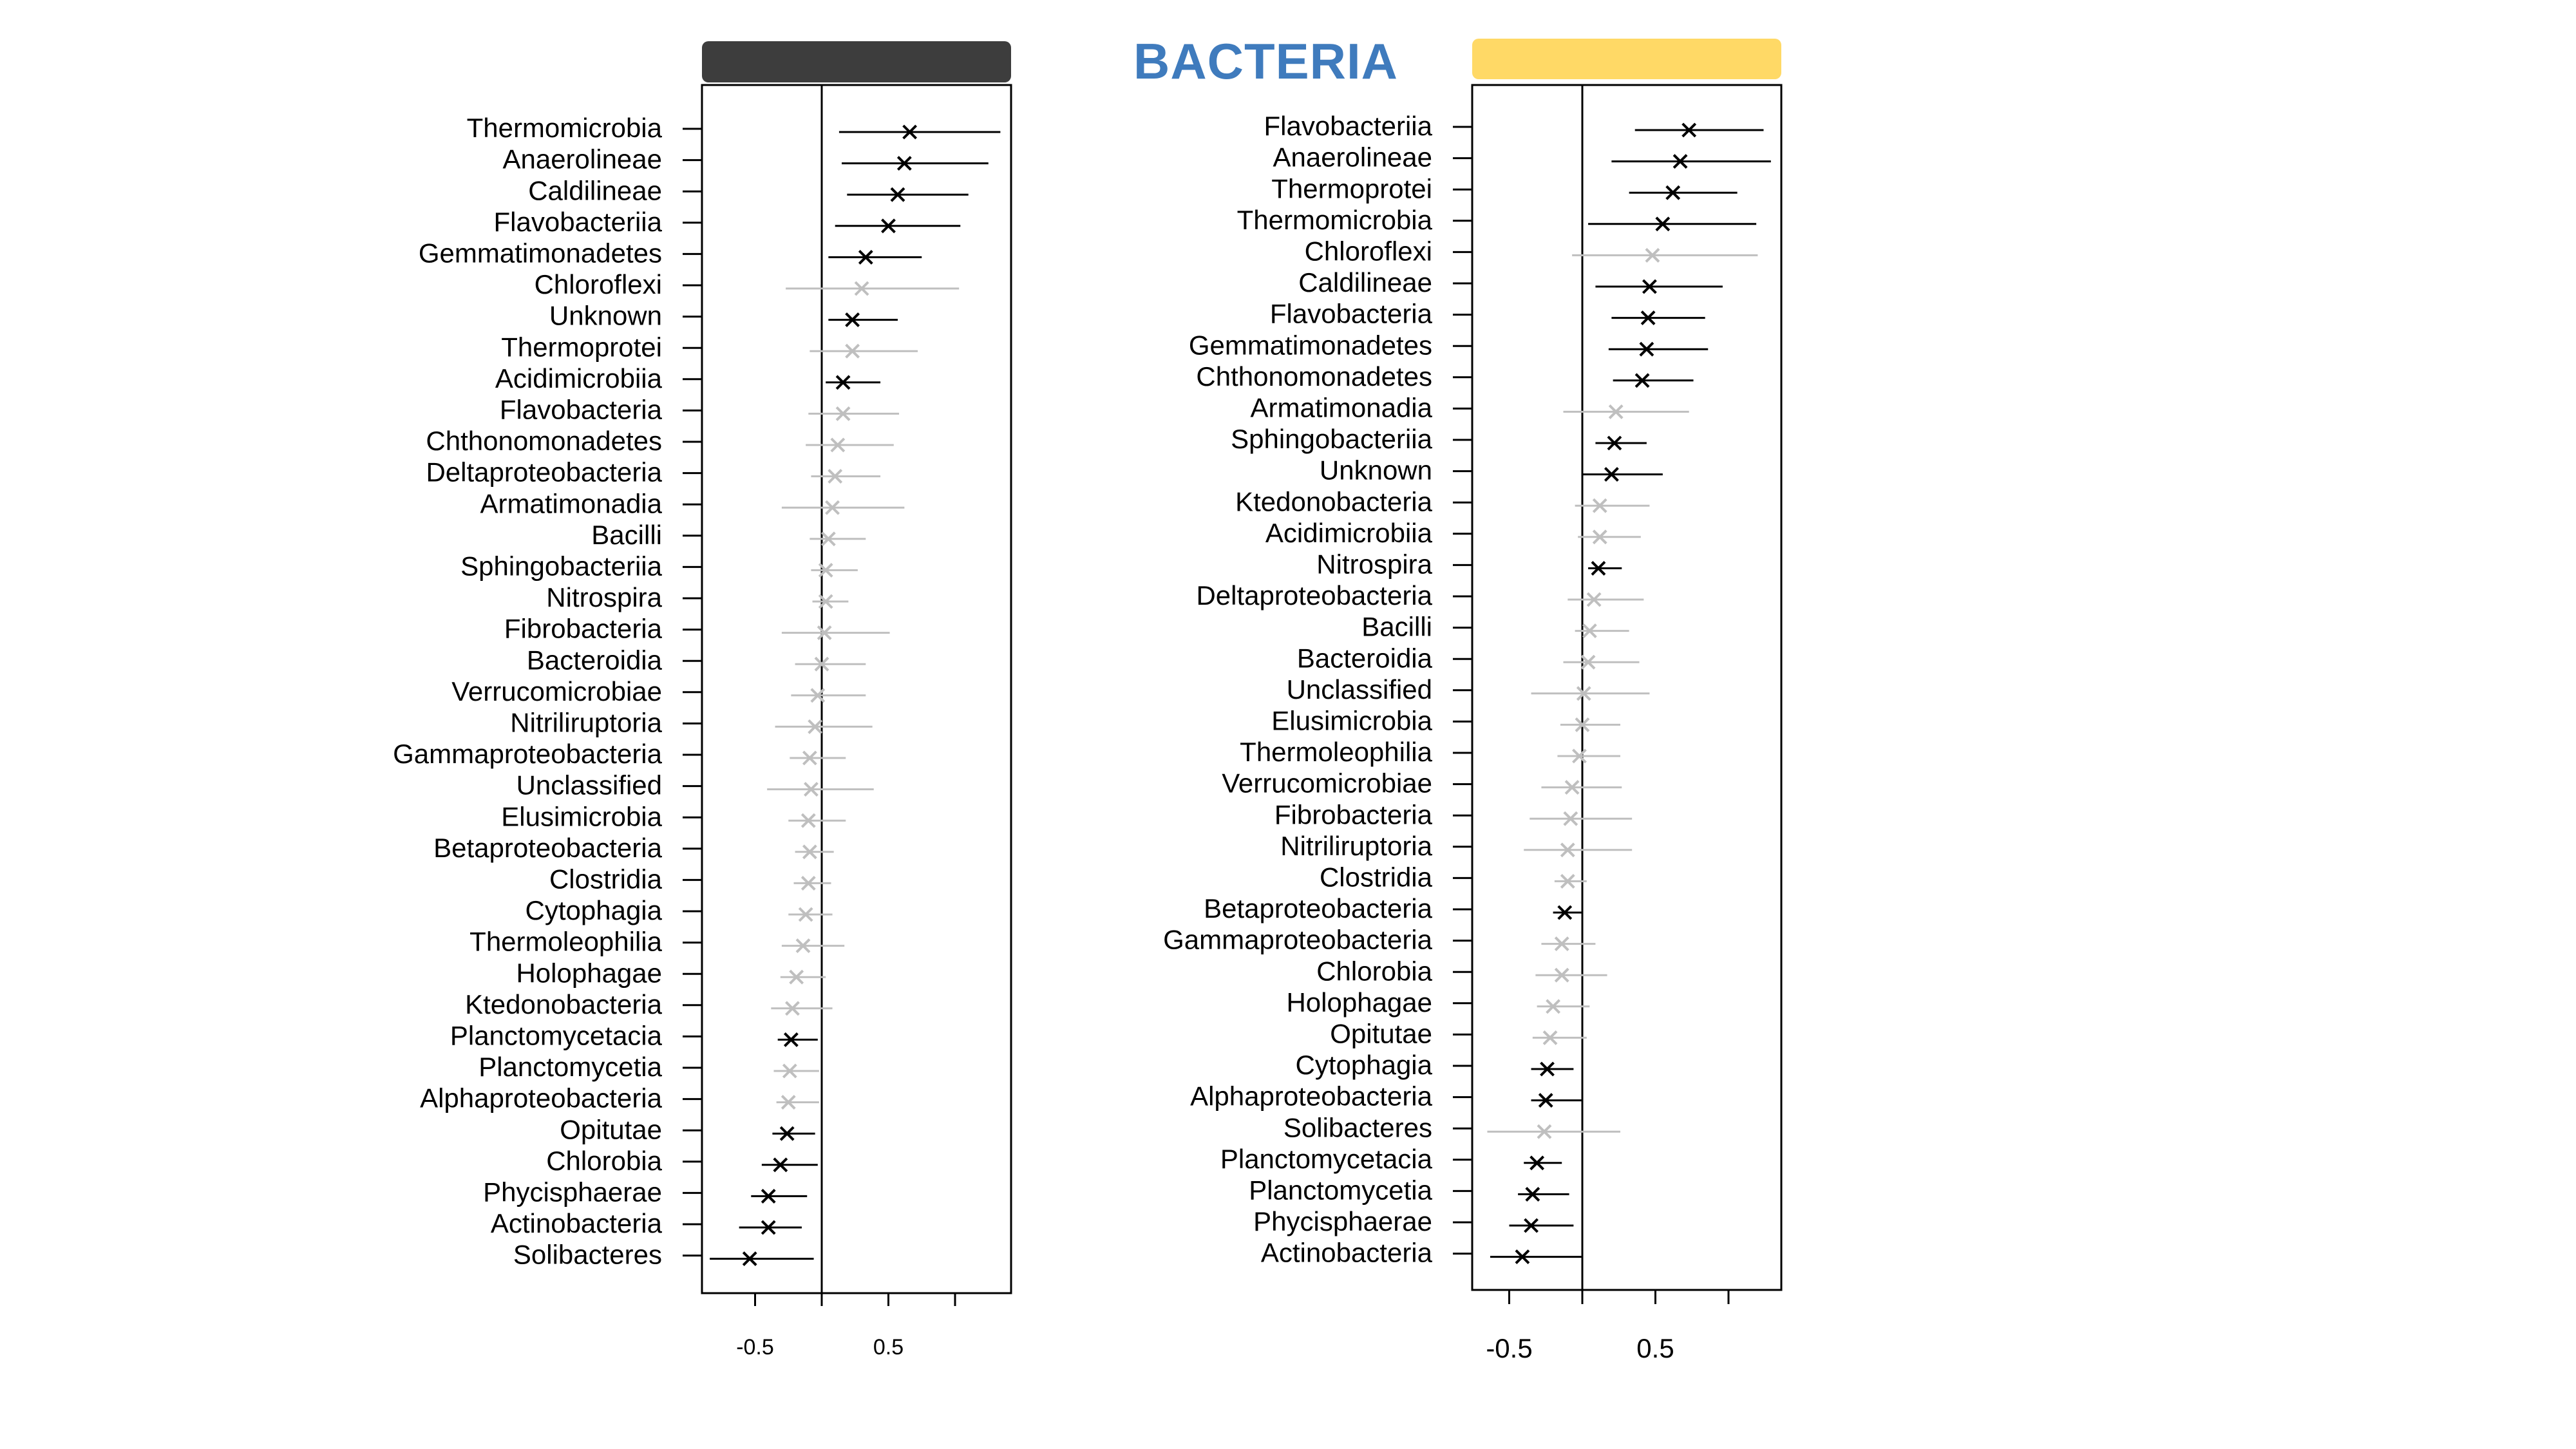  What do you see at coordinates (1319, 908) in the screenshot?
I see `row-label: Betaproteobacteria` at bounding box center [1319, 908].